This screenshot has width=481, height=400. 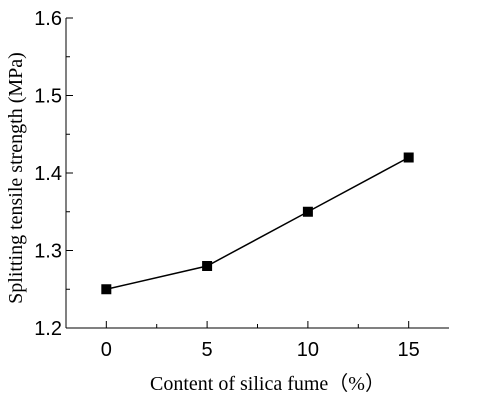 What do you see at coordinates (48, 174) in the screenshot?
I see `y-tick-label: 1.4` at bounding box center [48, 174].